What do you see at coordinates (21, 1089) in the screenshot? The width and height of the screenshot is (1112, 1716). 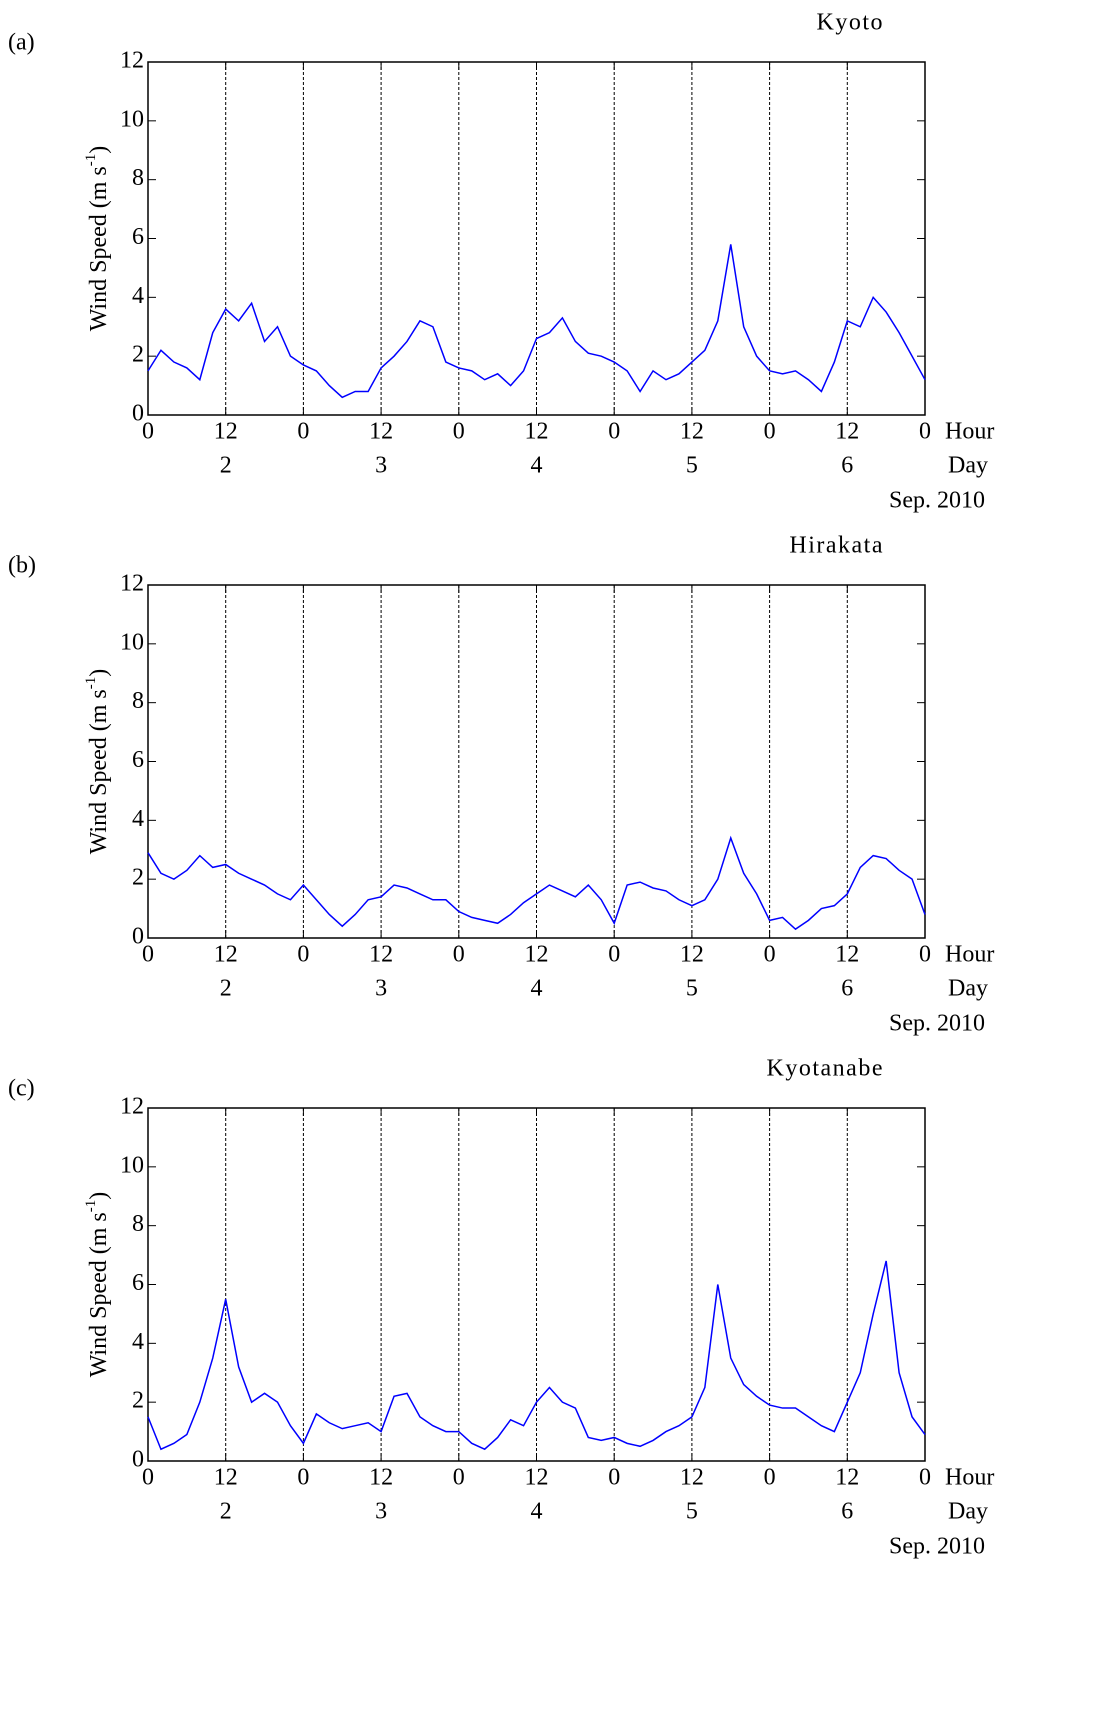 I see `panel-label: (c)` at bounding box center [21, 1089].